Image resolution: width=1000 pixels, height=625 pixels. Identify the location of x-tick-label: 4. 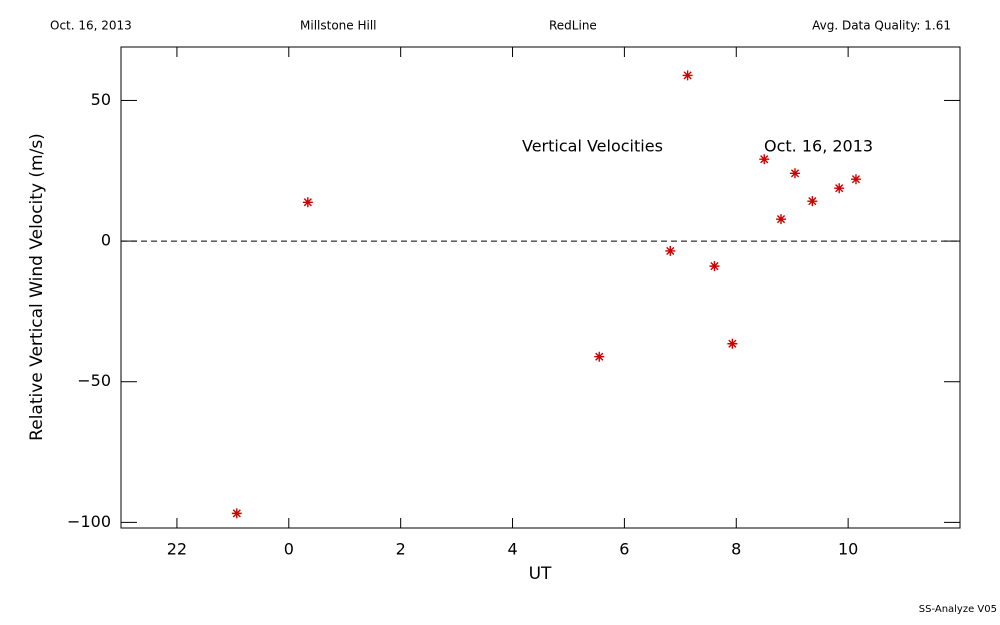
(512, 549).